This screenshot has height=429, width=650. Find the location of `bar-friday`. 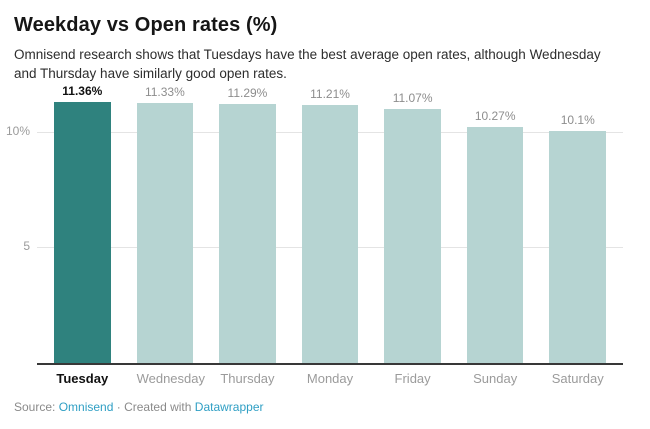

bar-friday is located at coordinates (412, 236).